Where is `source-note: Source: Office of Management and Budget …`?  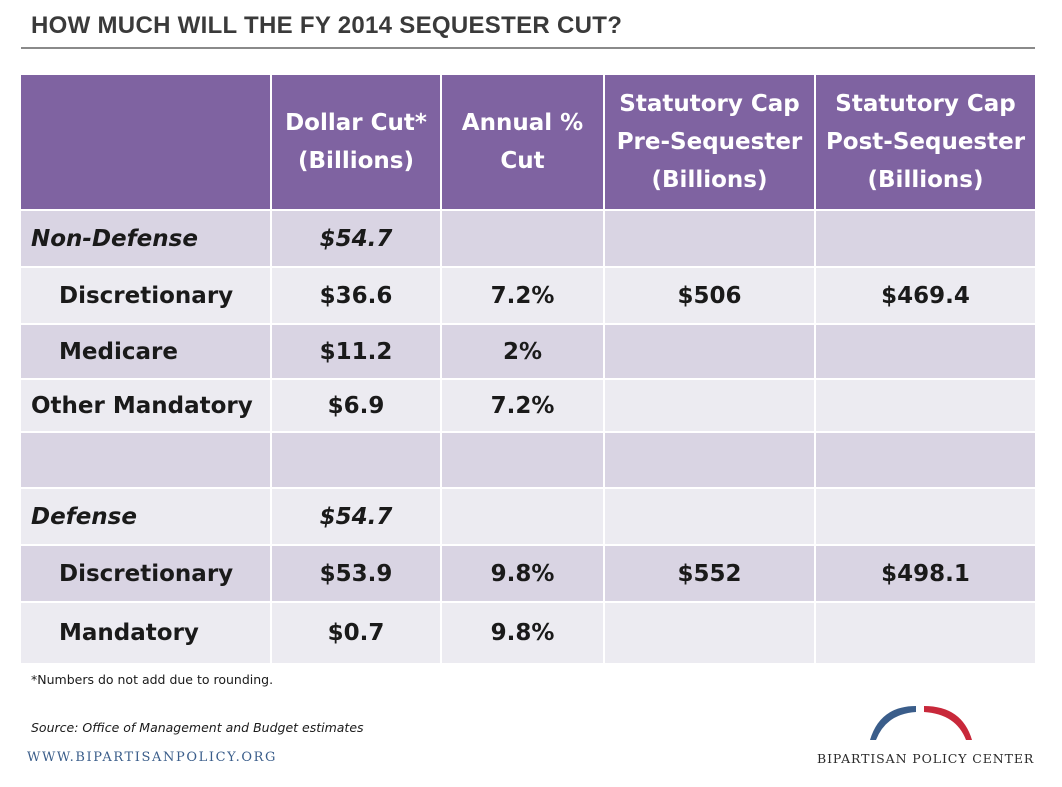 source-note: Source: Office of Management and Budget … is located at coordinates (197, 727).